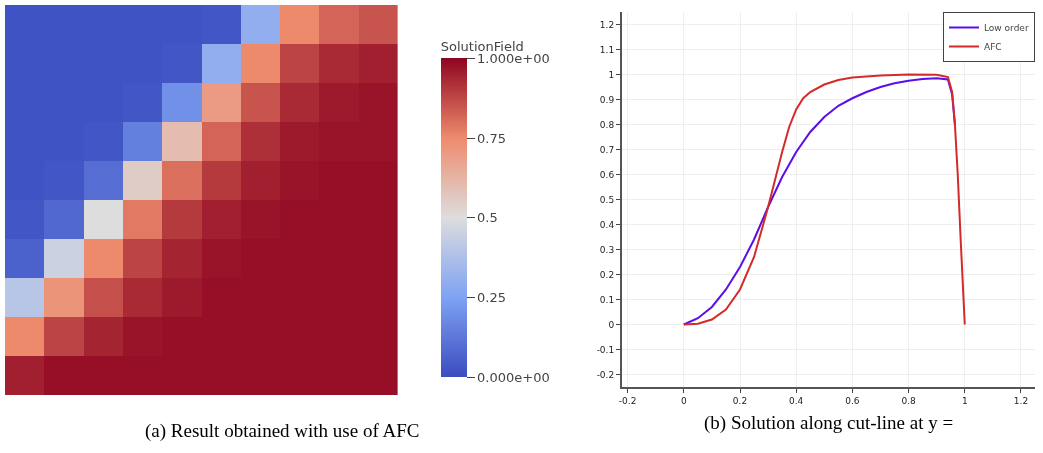  Describe the element at coordinates (1021, 400) in the screenshot. I see `x-tick-label: 1.2` at that location.